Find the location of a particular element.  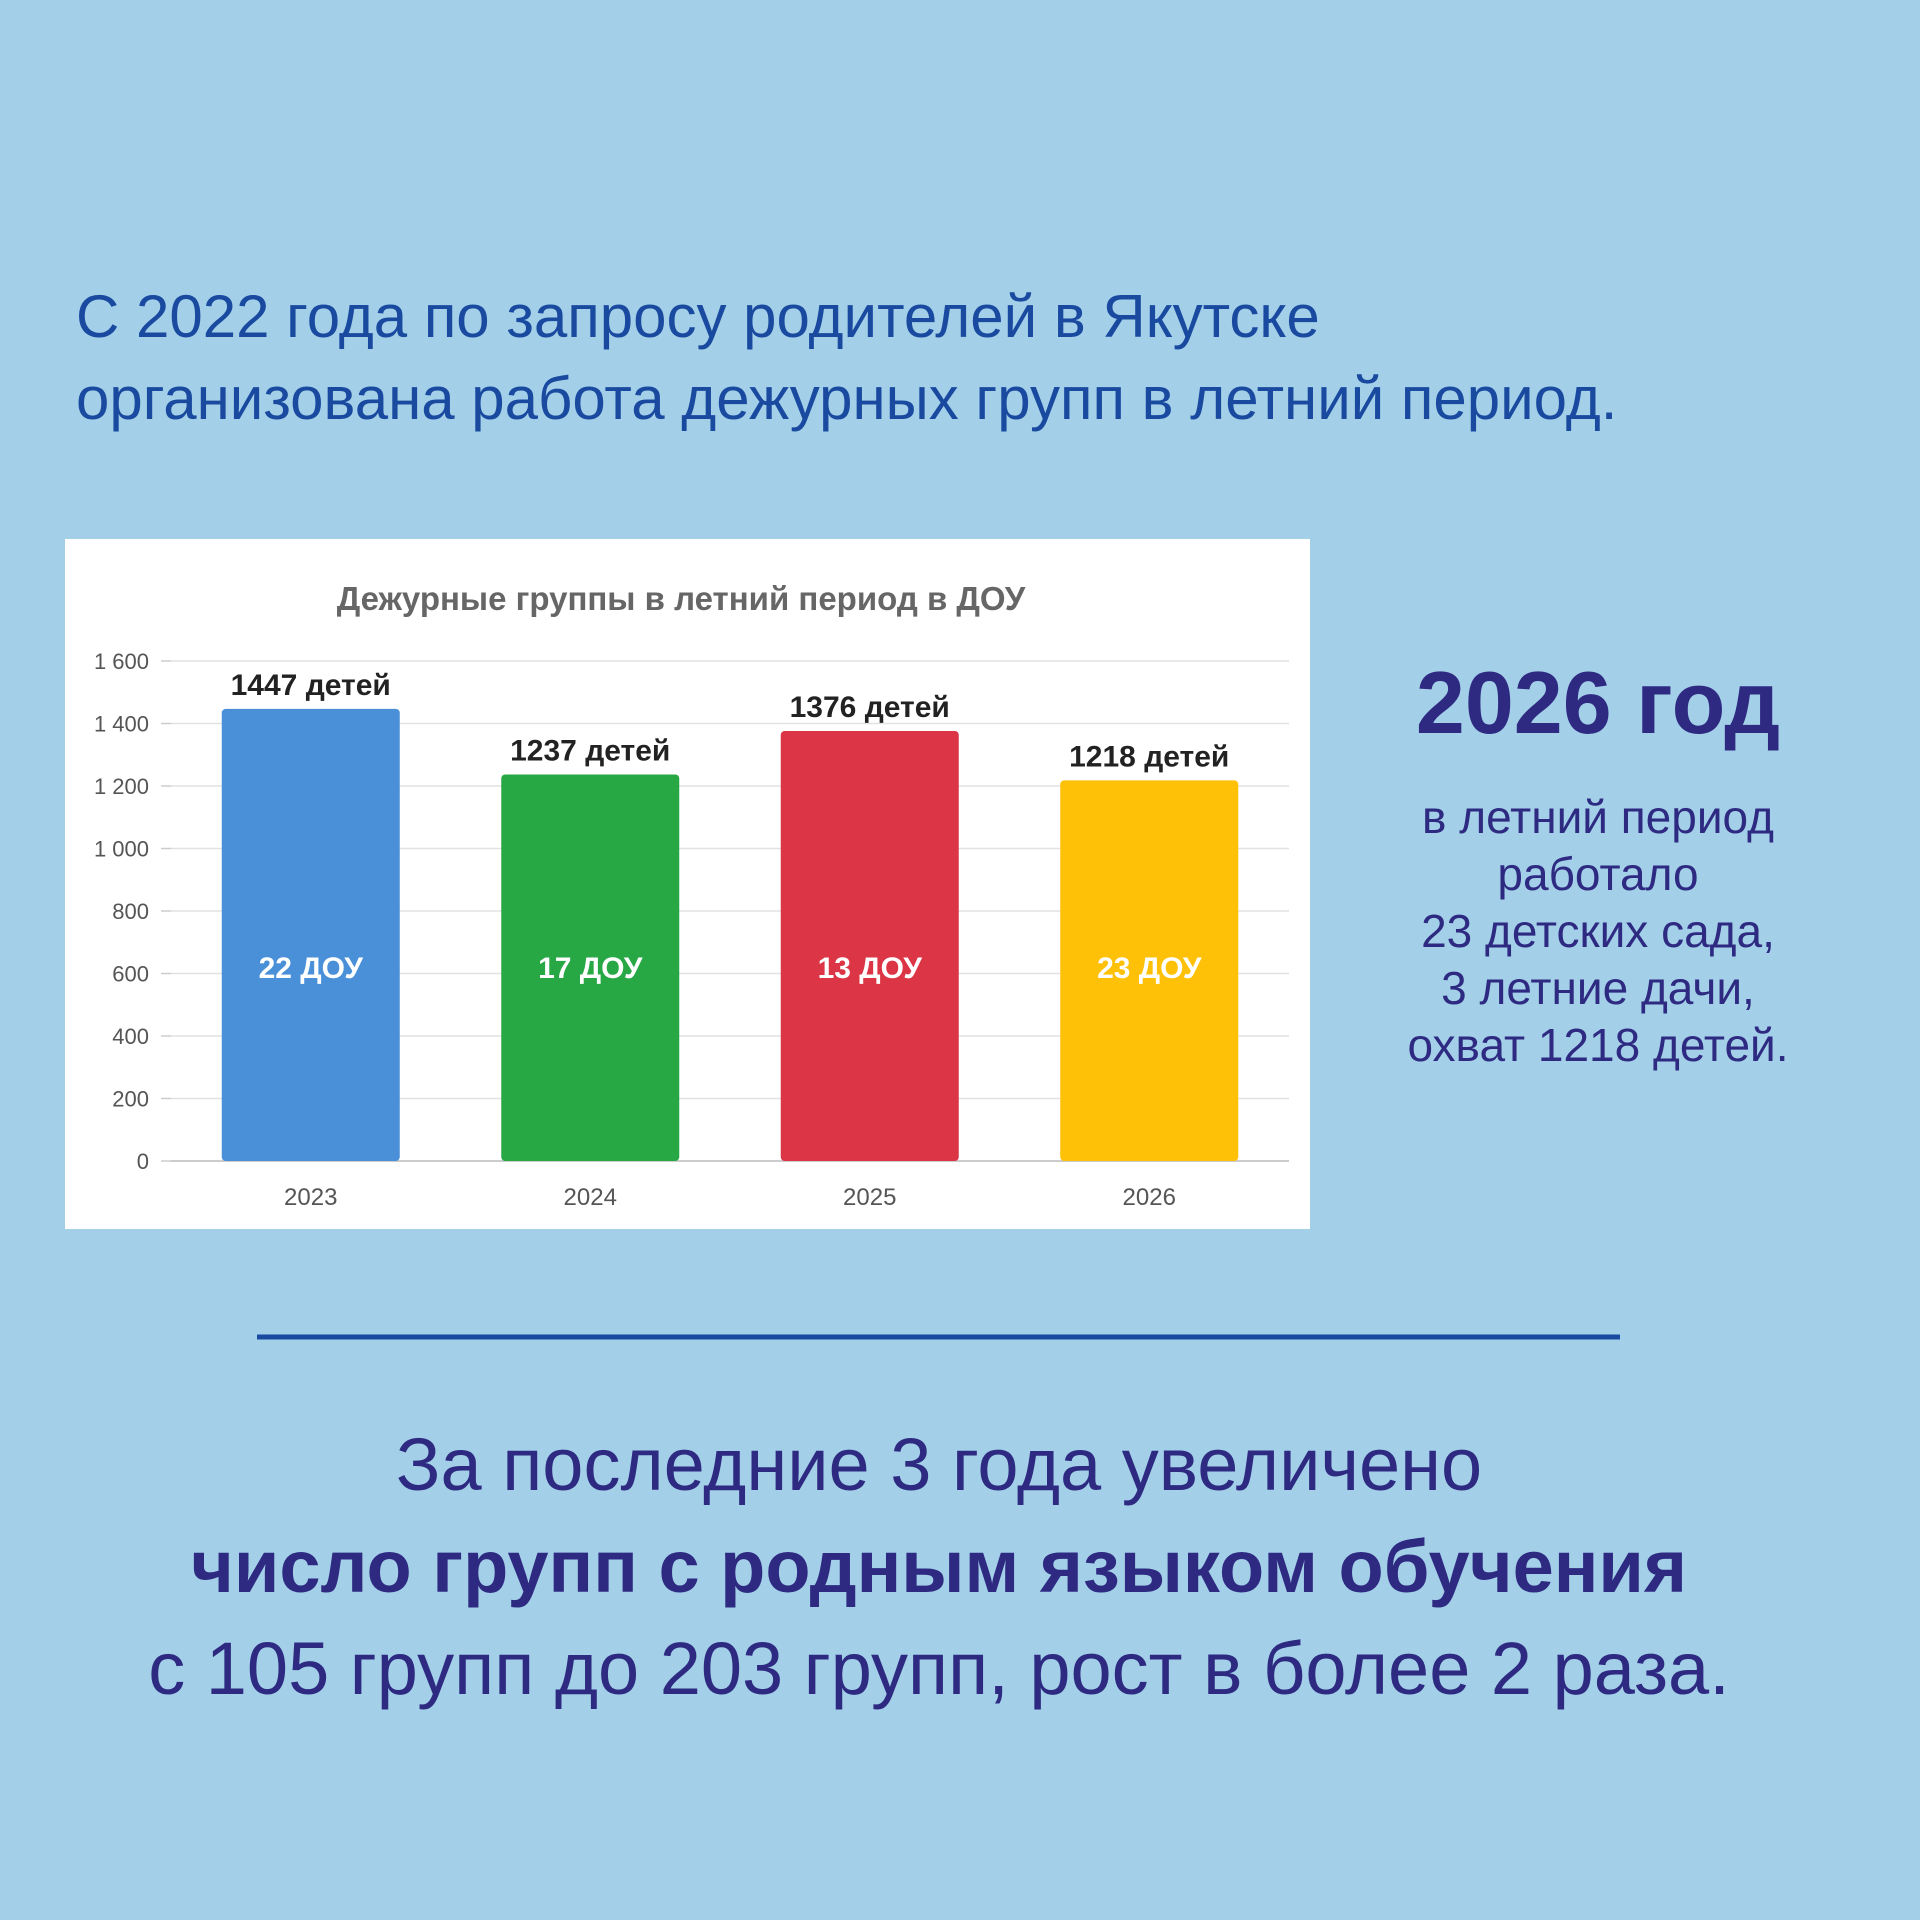

value-label: 1447 детей is located at coordinates (311, 685).